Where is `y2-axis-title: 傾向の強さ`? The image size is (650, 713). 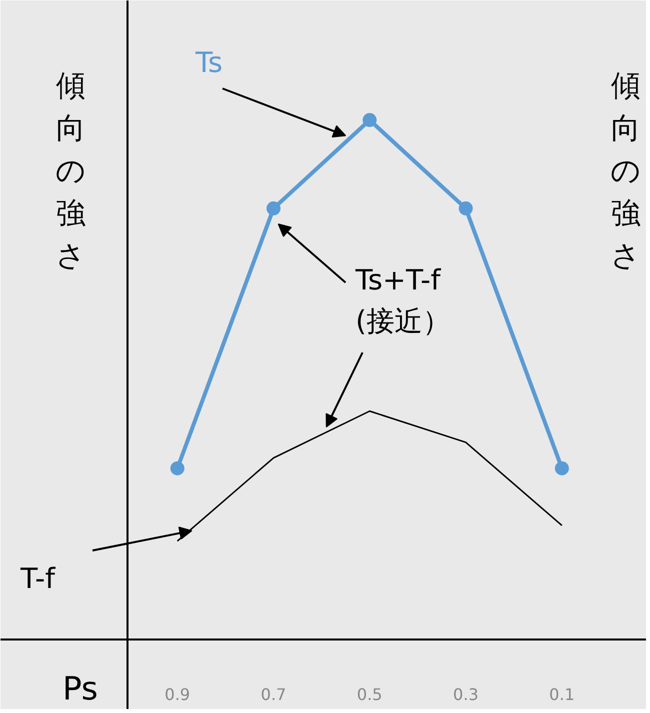 y2-axis-title: 傾向の強さ is located at coordinates (71, 170).